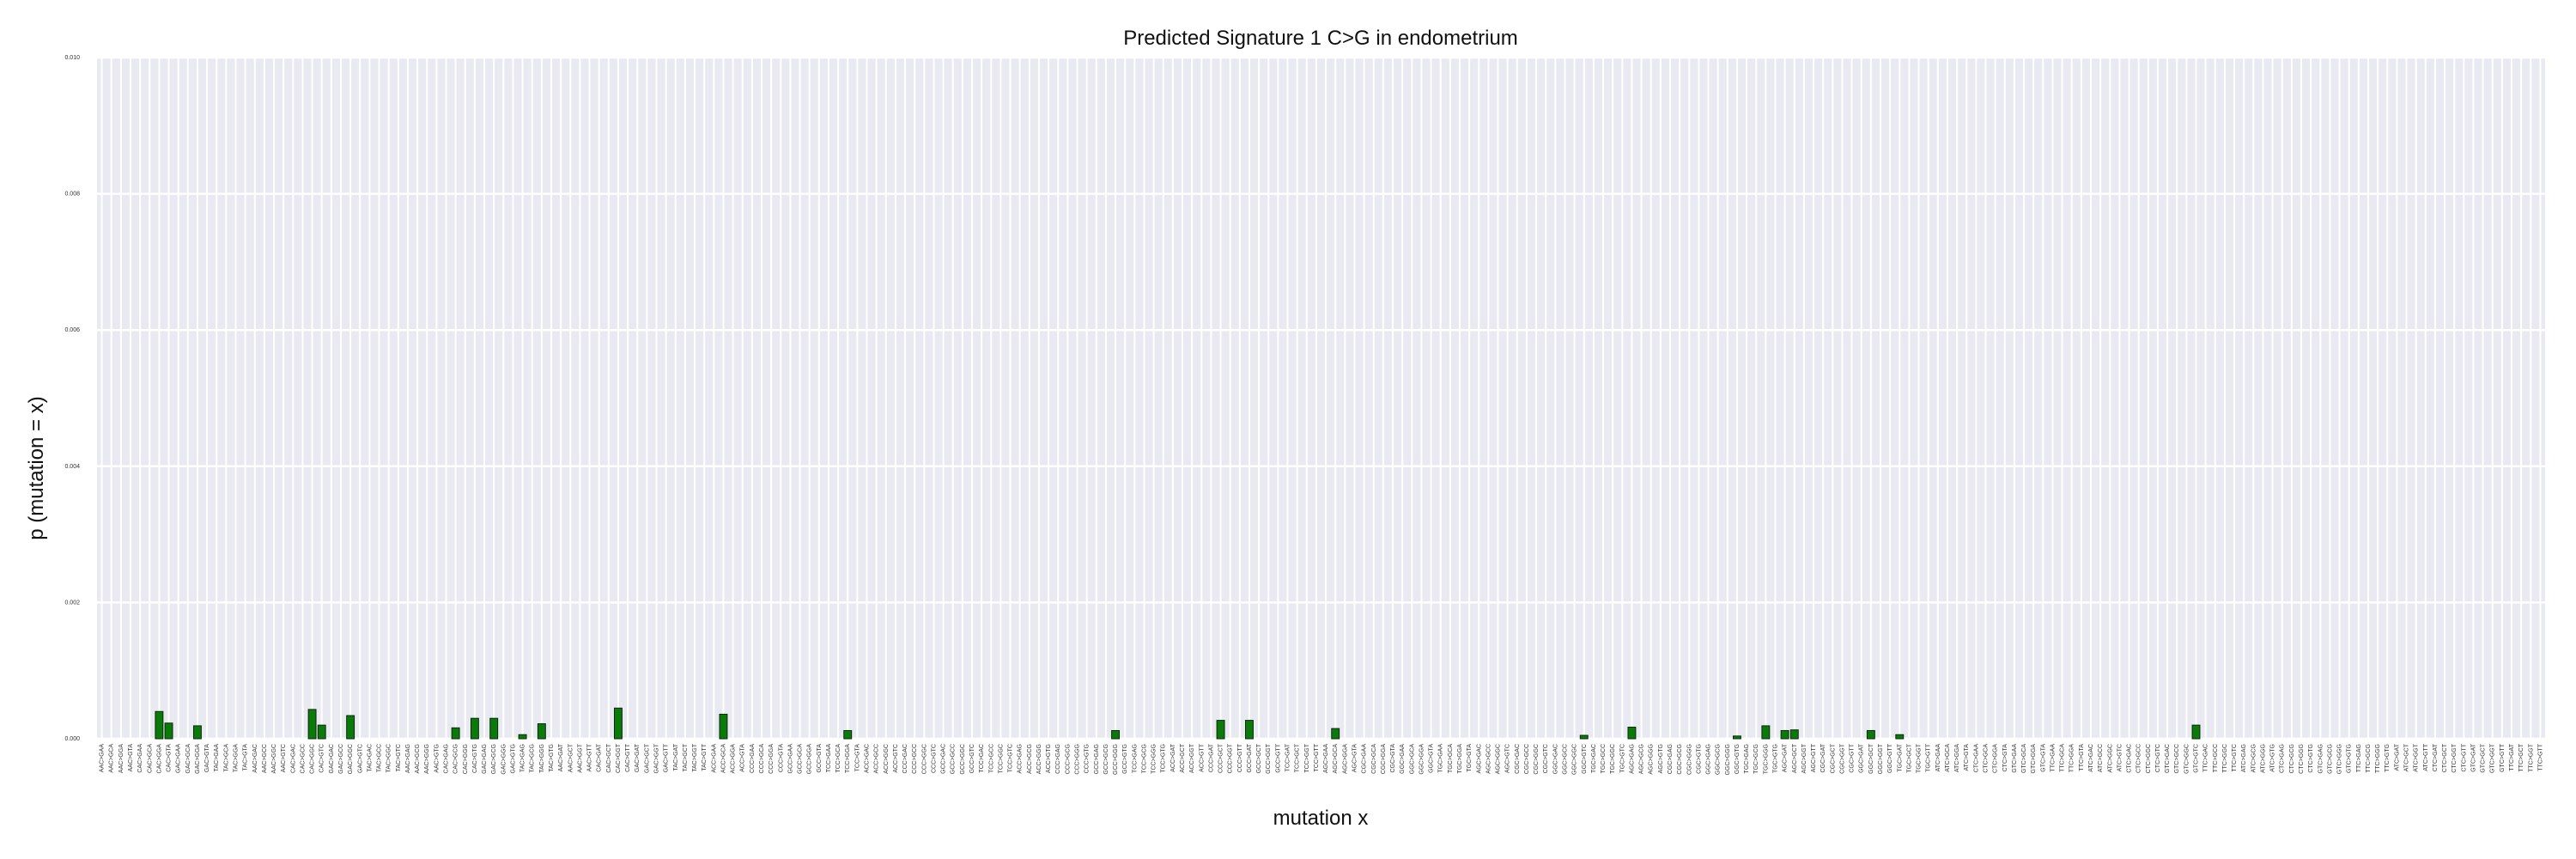 The image size is (2576, 859). I want to click on x-tick-label: CCC>GTA, so click(781, 758).